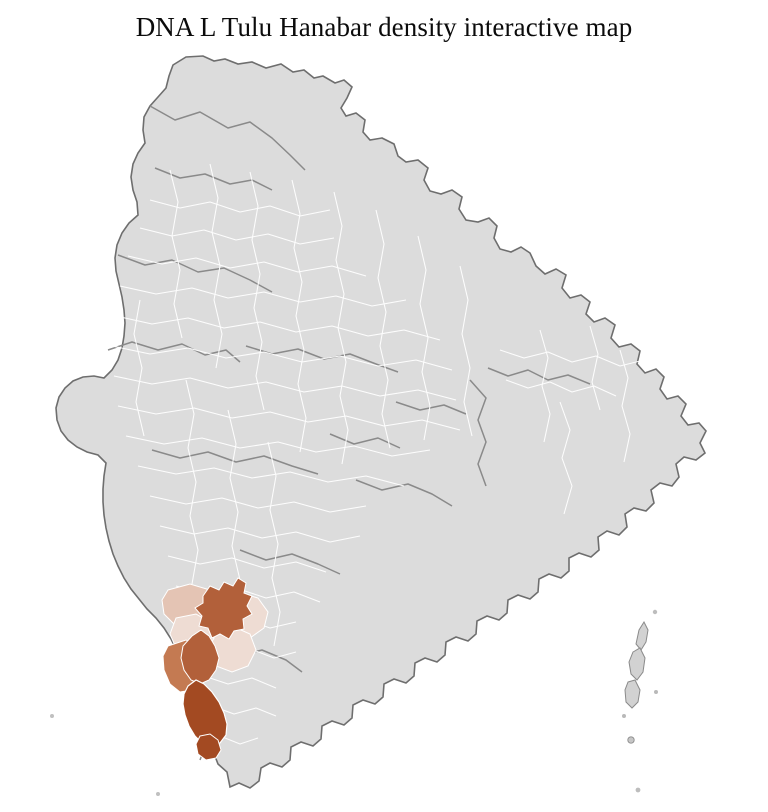 The image size is (768, 812). I want to click on state-border-gujarat, so click(174, 352).